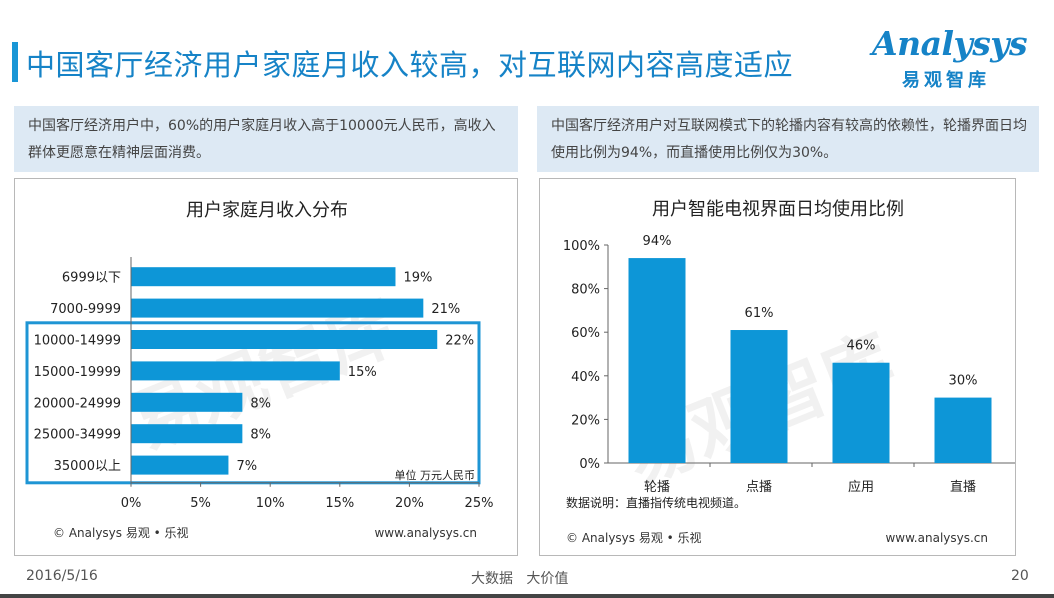 The width and height of the screenshot is (1054, 598). I want to click on x-tick-label: 10%, so click(270, 503).